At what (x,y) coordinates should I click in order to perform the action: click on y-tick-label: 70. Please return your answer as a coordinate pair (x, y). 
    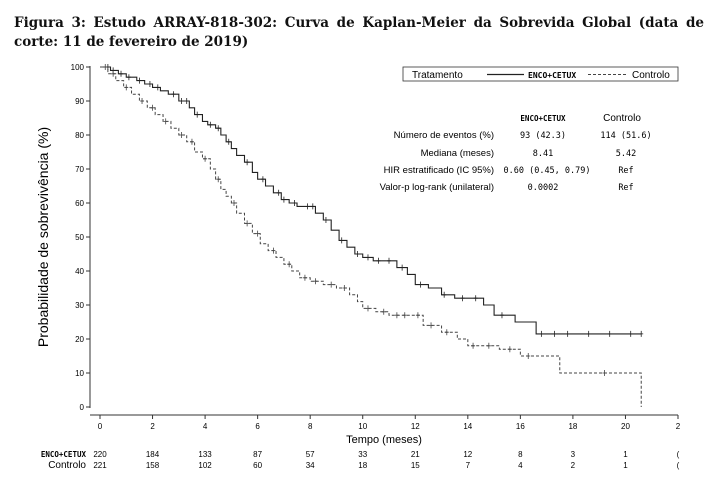
    Looking at the image, I should click on (79, 169).